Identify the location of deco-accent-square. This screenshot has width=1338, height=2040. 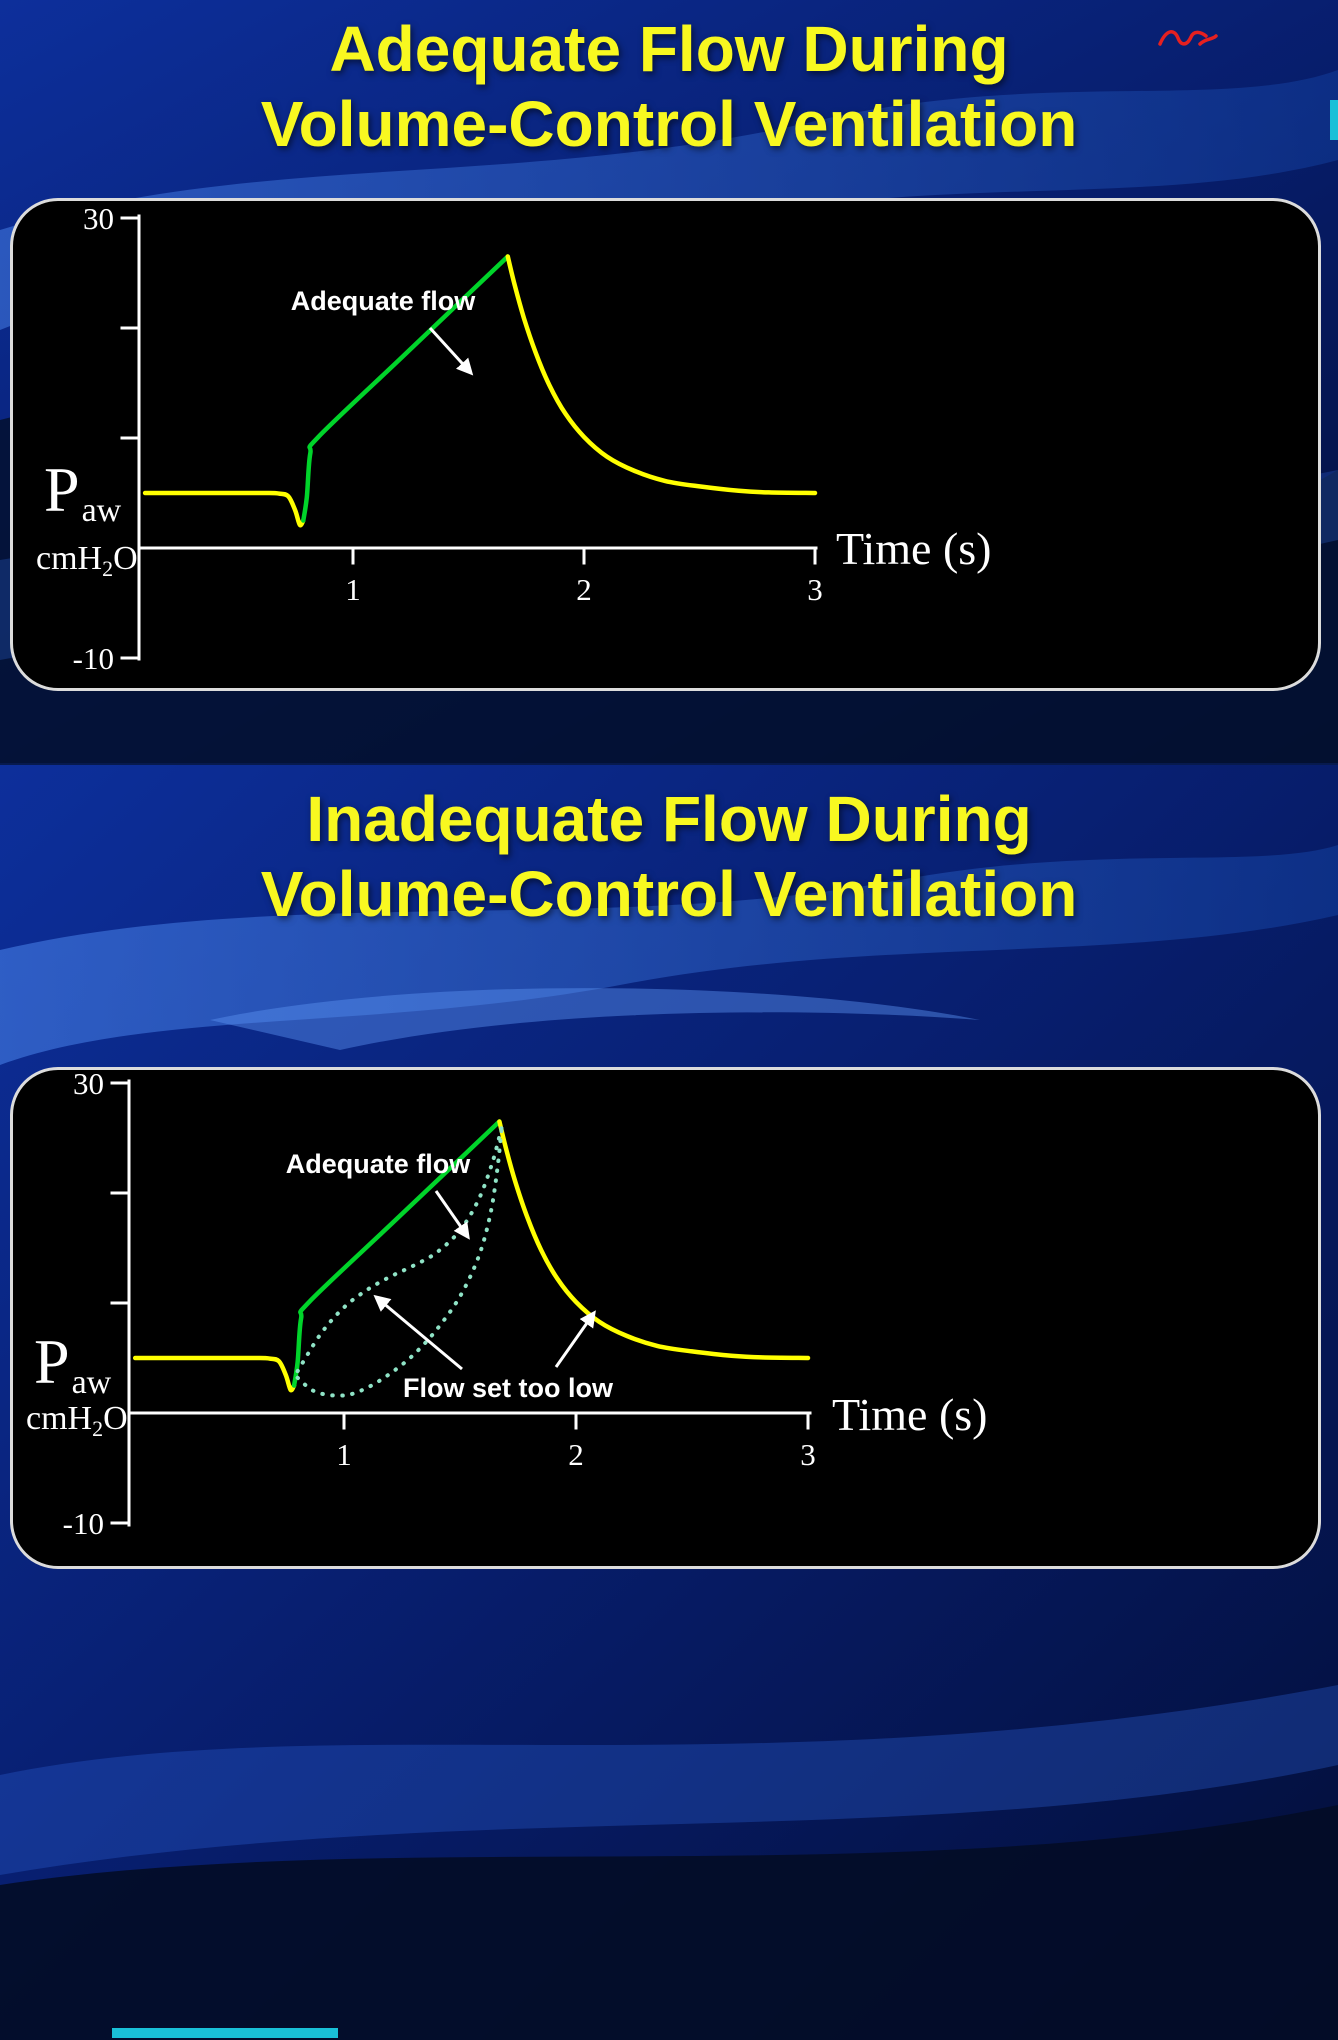
(1334, 120).